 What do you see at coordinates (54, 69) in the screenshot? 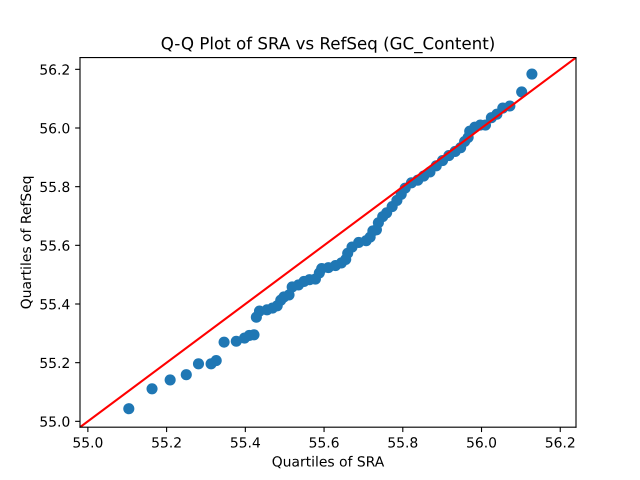
I see `y-tick-label: 56.2` at bounding box center [54, 69].